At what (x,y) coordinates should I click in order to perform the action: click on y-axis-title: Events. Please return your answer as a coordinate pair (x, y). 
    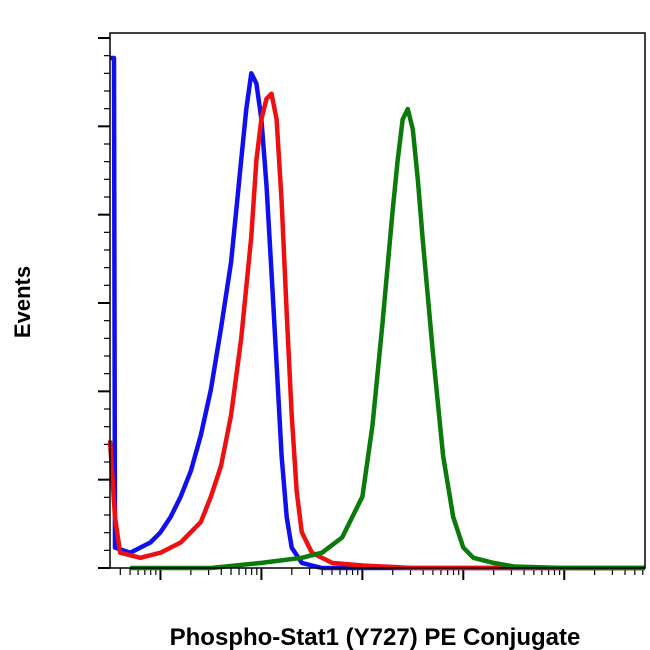
    Looking at the image, I should click on (22, 302).